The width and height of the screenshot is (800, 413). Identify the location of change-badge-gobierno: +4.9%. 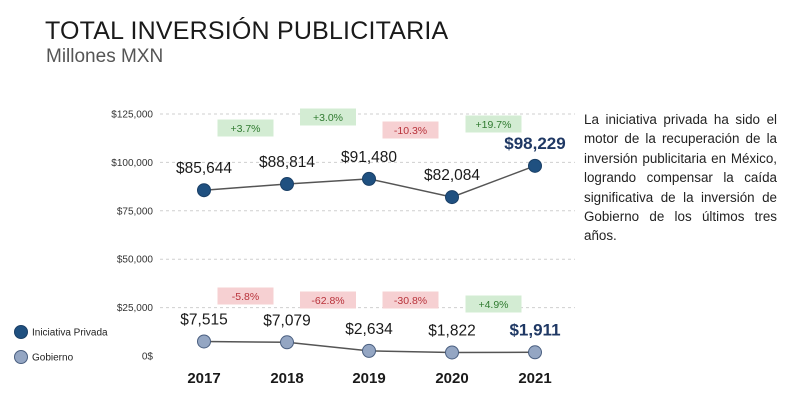
(493, 305).